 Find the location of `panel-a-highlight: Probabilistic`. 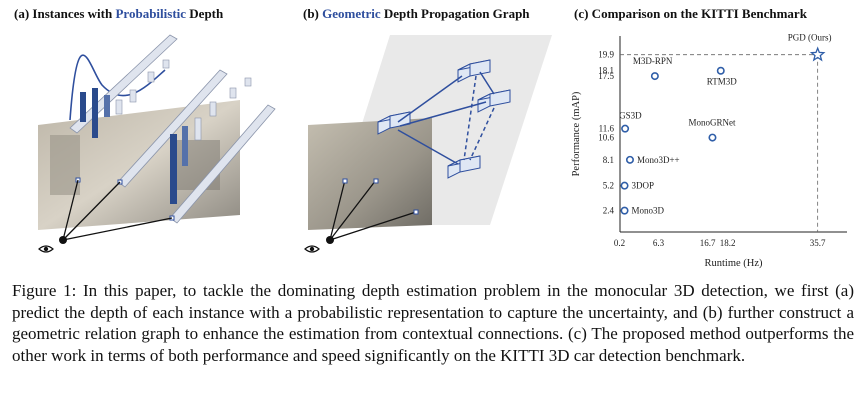

panel-a-highlight: Probabilistic is located at coordinates (151, 13).